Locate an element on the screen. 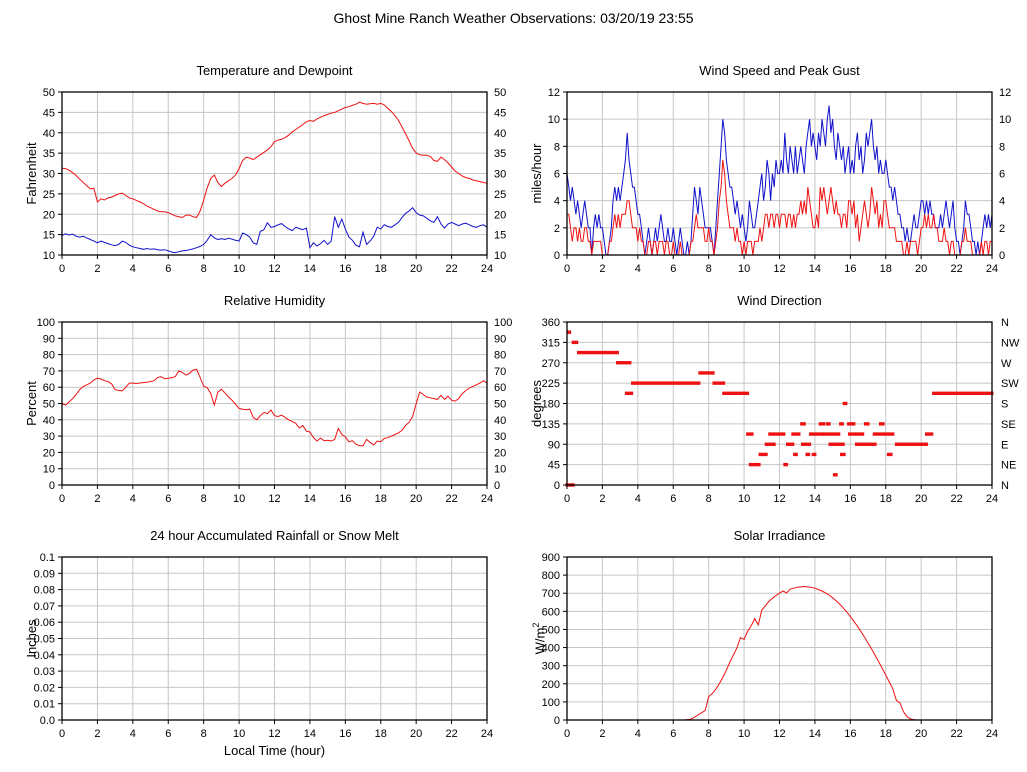 This screenshot has width=1027, height=772. tick-label: 50 is located at coordinates (500, 405).